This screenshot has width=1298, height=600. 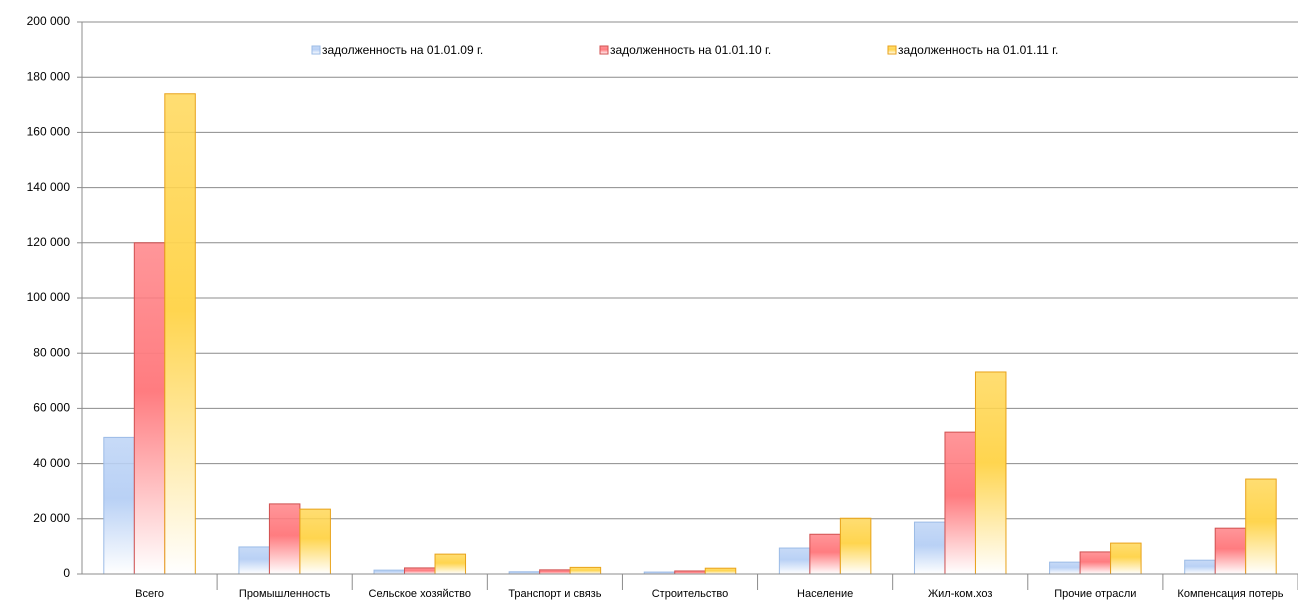 What do you see at coordinates (49, 187) in the screenshot?
I see `y-tick-label: 140 000` at bounding box center [49, 187].